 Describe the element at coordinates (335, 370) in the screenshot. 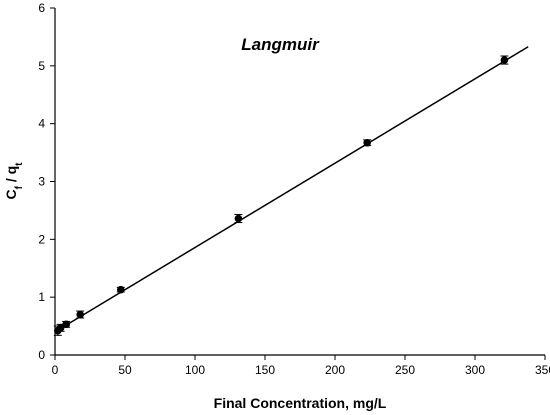

I see `x-tick-label: 200` at that location.